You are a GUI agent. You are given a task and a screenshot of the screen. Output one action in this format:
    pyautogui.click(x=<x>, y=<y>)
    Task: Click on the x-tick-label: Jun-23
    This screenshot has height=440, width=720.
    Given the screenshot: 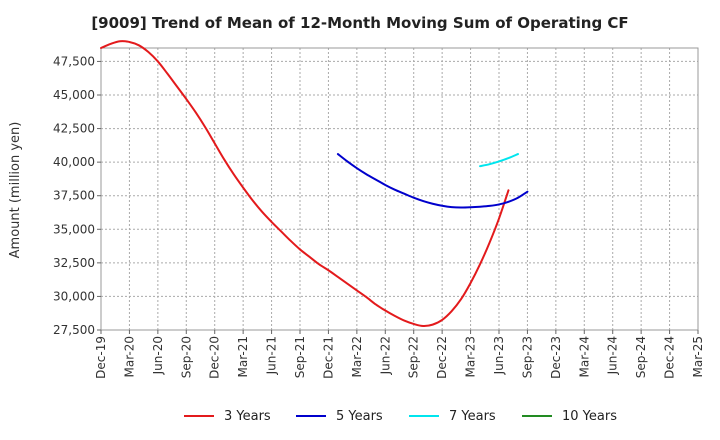 What is the action you would take?
    pyautogui.click(x=499, y=355)
    